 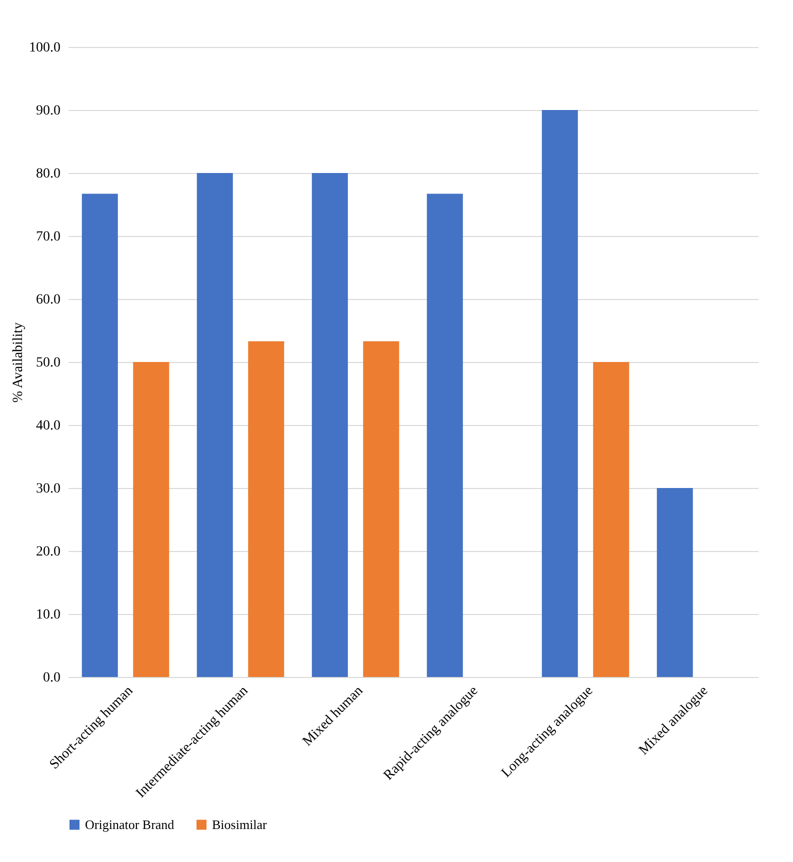 I want to click on y-tick-label: 10.0, so click(x=48, y=615).